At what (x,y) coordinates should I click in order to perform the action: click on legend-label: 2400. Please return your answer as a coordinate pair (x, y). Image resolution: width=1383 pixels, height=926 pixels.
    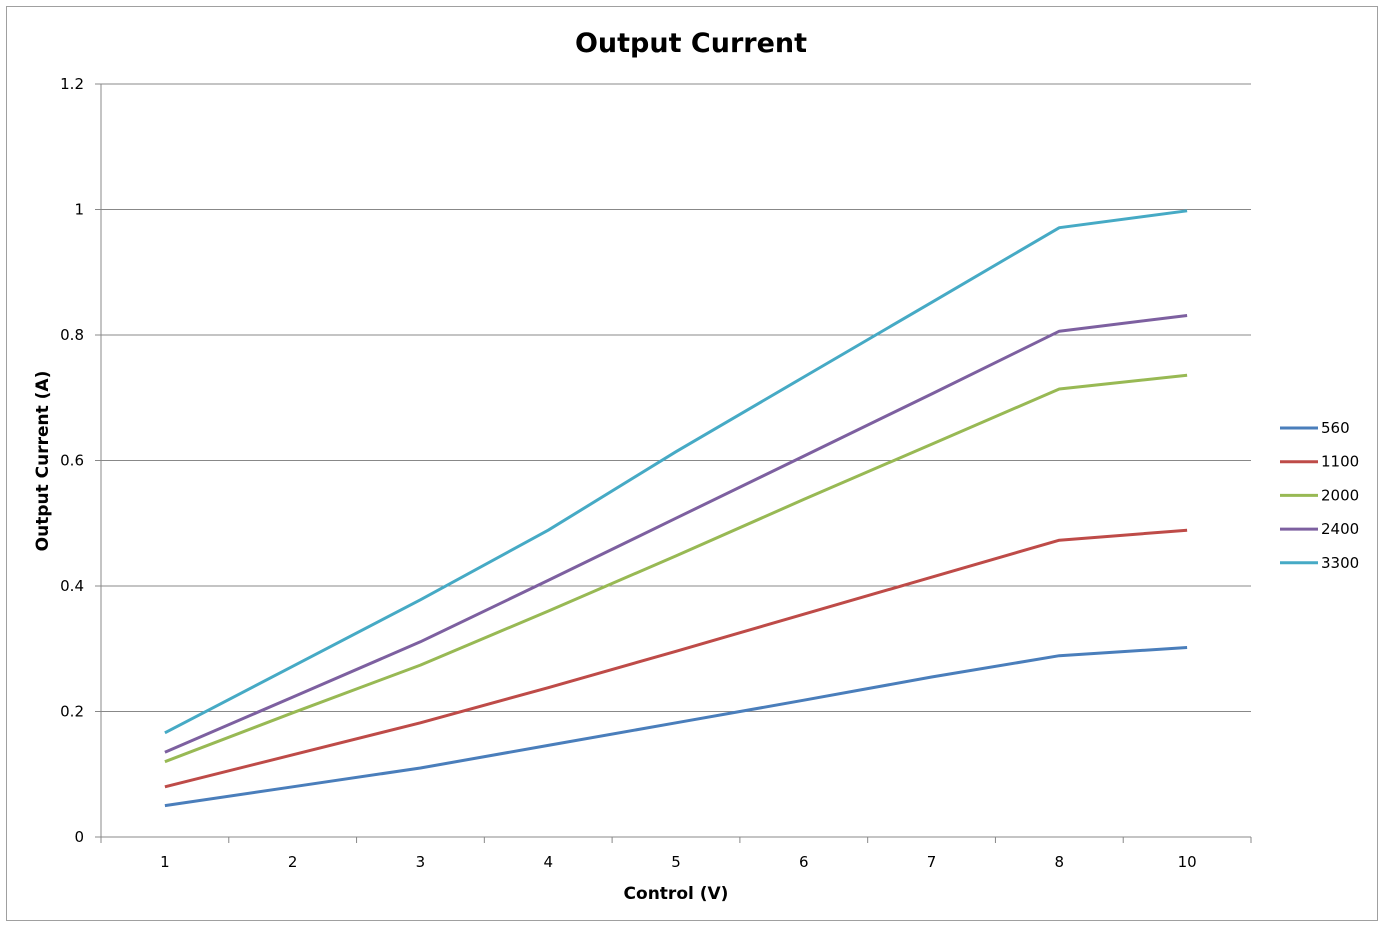
    Looking at the image, I should click on (1340, 529).